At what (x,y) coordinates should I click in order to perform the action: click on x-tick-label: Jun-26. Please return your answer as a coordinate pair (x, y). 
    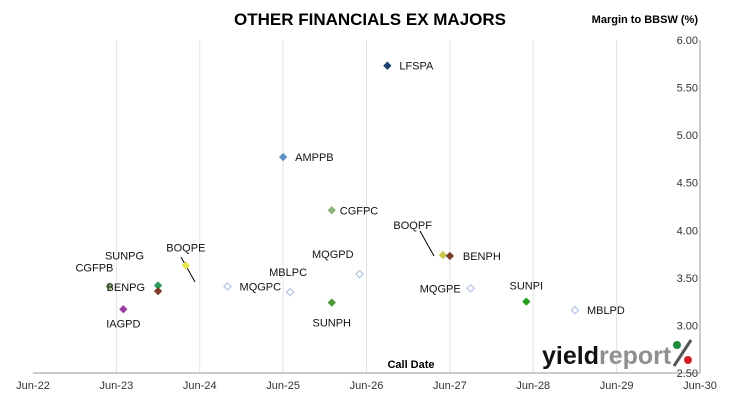
    Looking at the image, I should click on (367, 386).